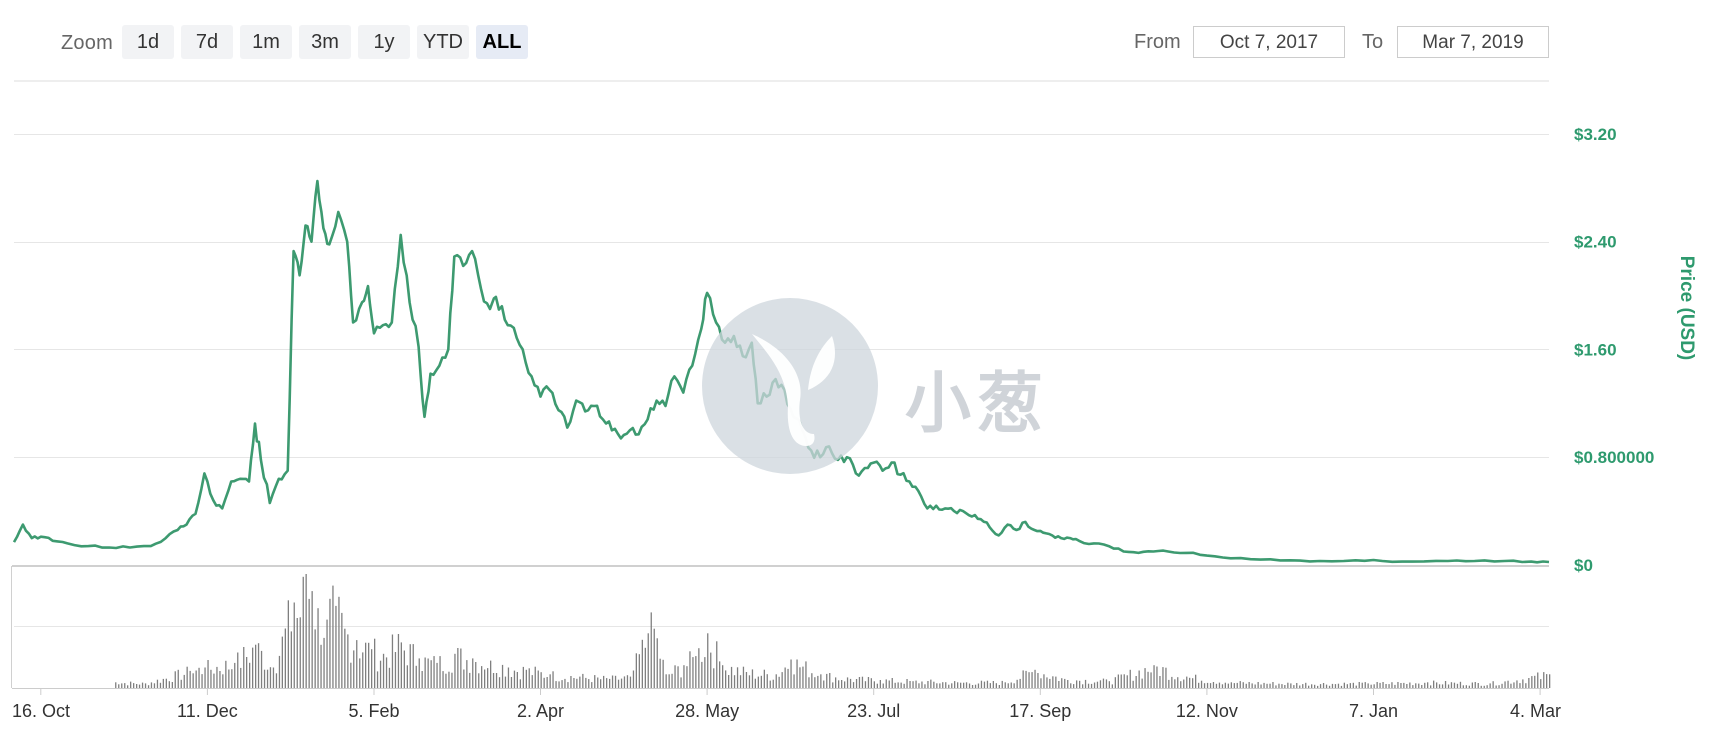  I want to click on zoom-button-1m: 1m, so click(266, 42).